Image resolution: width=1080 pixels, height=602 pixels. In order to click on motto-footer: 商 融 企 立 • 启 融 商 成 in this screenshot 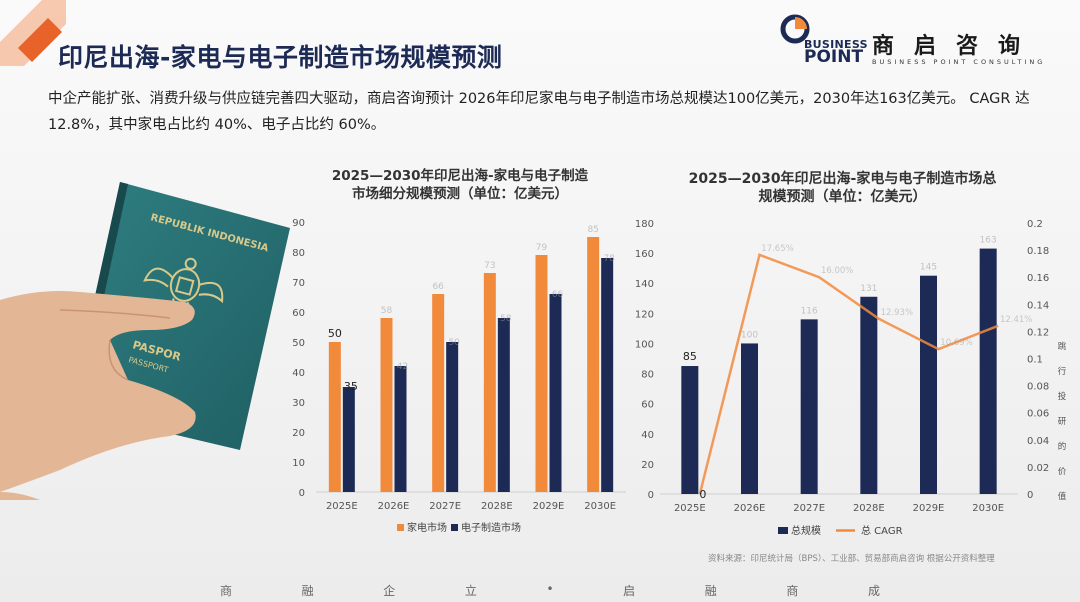, I will do `click(550, 590)`.